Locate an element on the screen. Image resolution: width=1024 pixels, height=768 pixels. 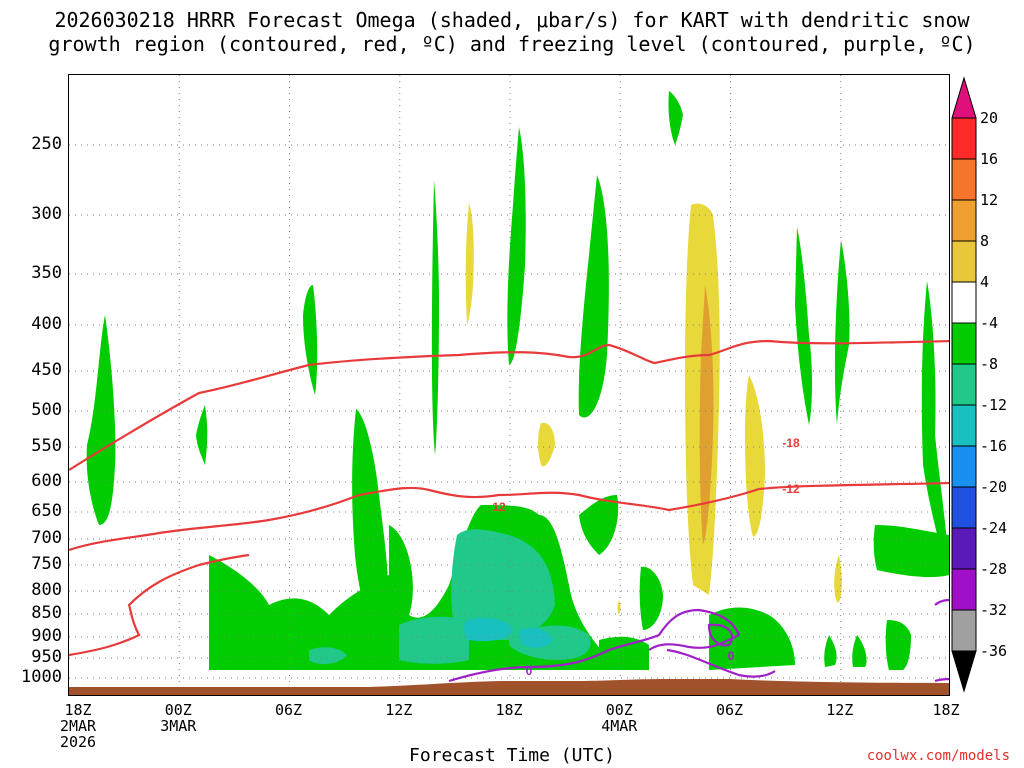
colorbar-label: -8 is located at coordinates (989, 364).